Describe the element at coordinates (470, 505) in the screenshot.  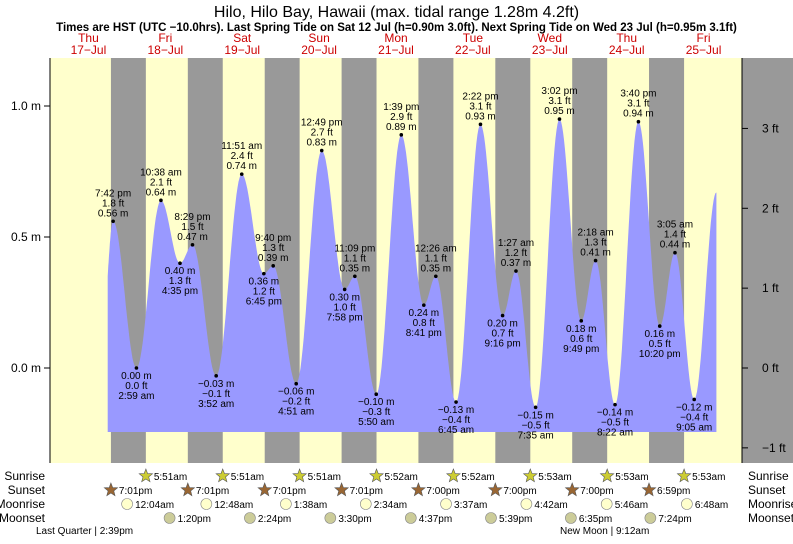
I see `moonrise-time-label: 3:37am` at that location.